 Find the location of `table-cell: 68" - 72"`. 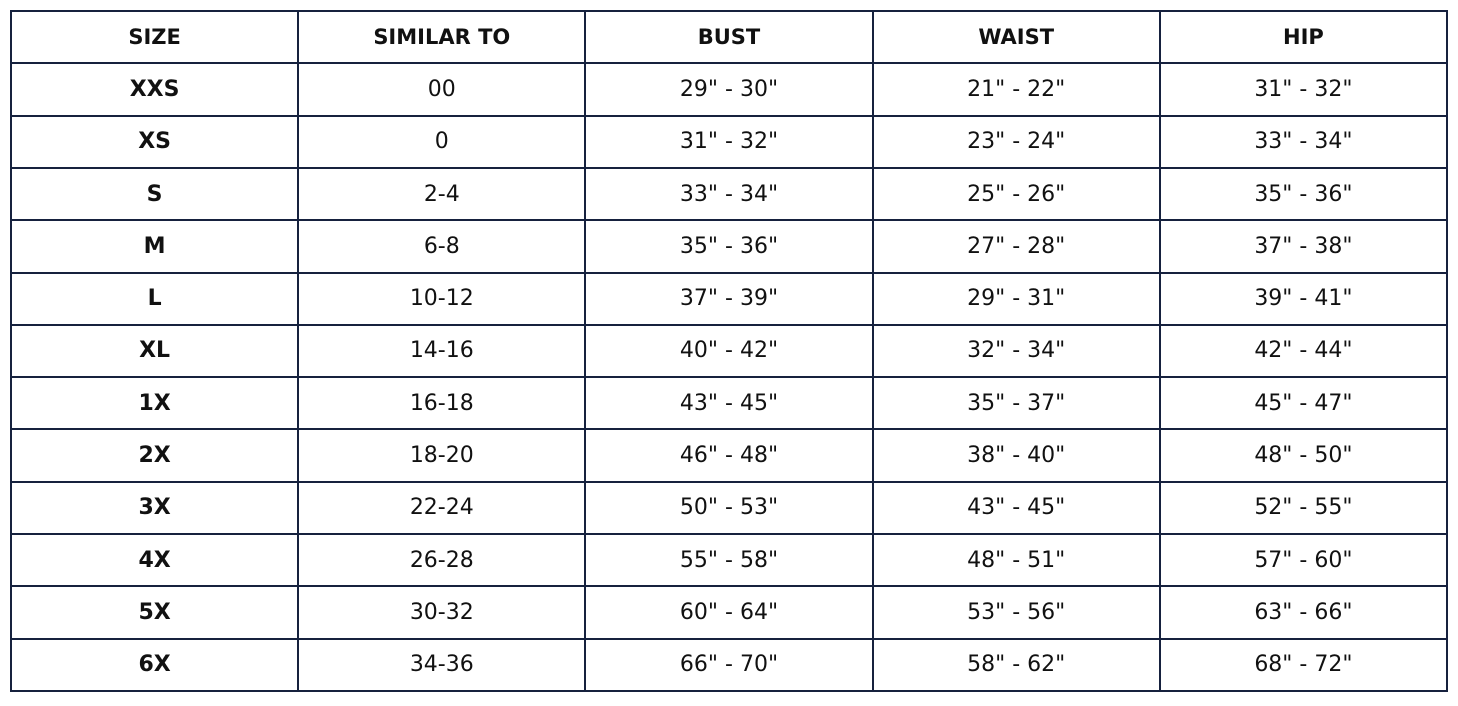

table-cell: 68" - 72" is located at coordinates (1303, 664).